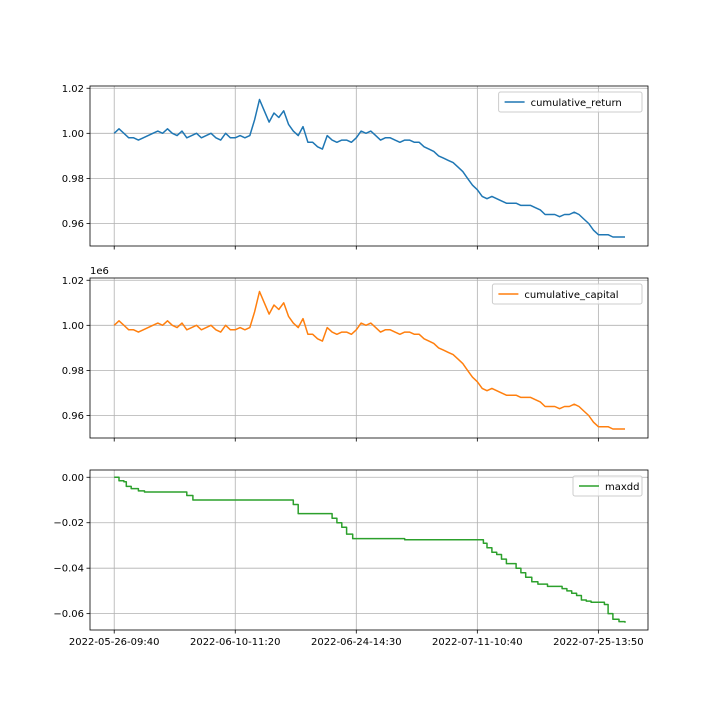 This screenshot has width=720, height=720. I want to click on series-line-maxdd, so click(370, 549).